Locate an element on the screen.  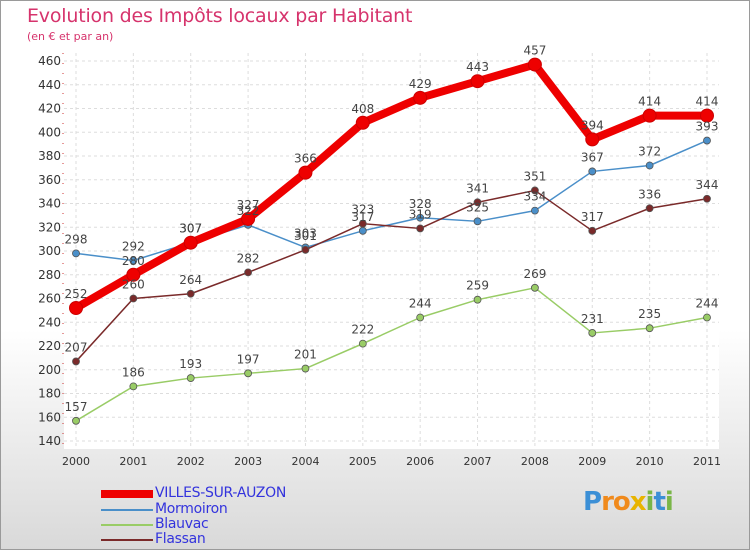
logo-letter: P is located at coordinates (592, 502).